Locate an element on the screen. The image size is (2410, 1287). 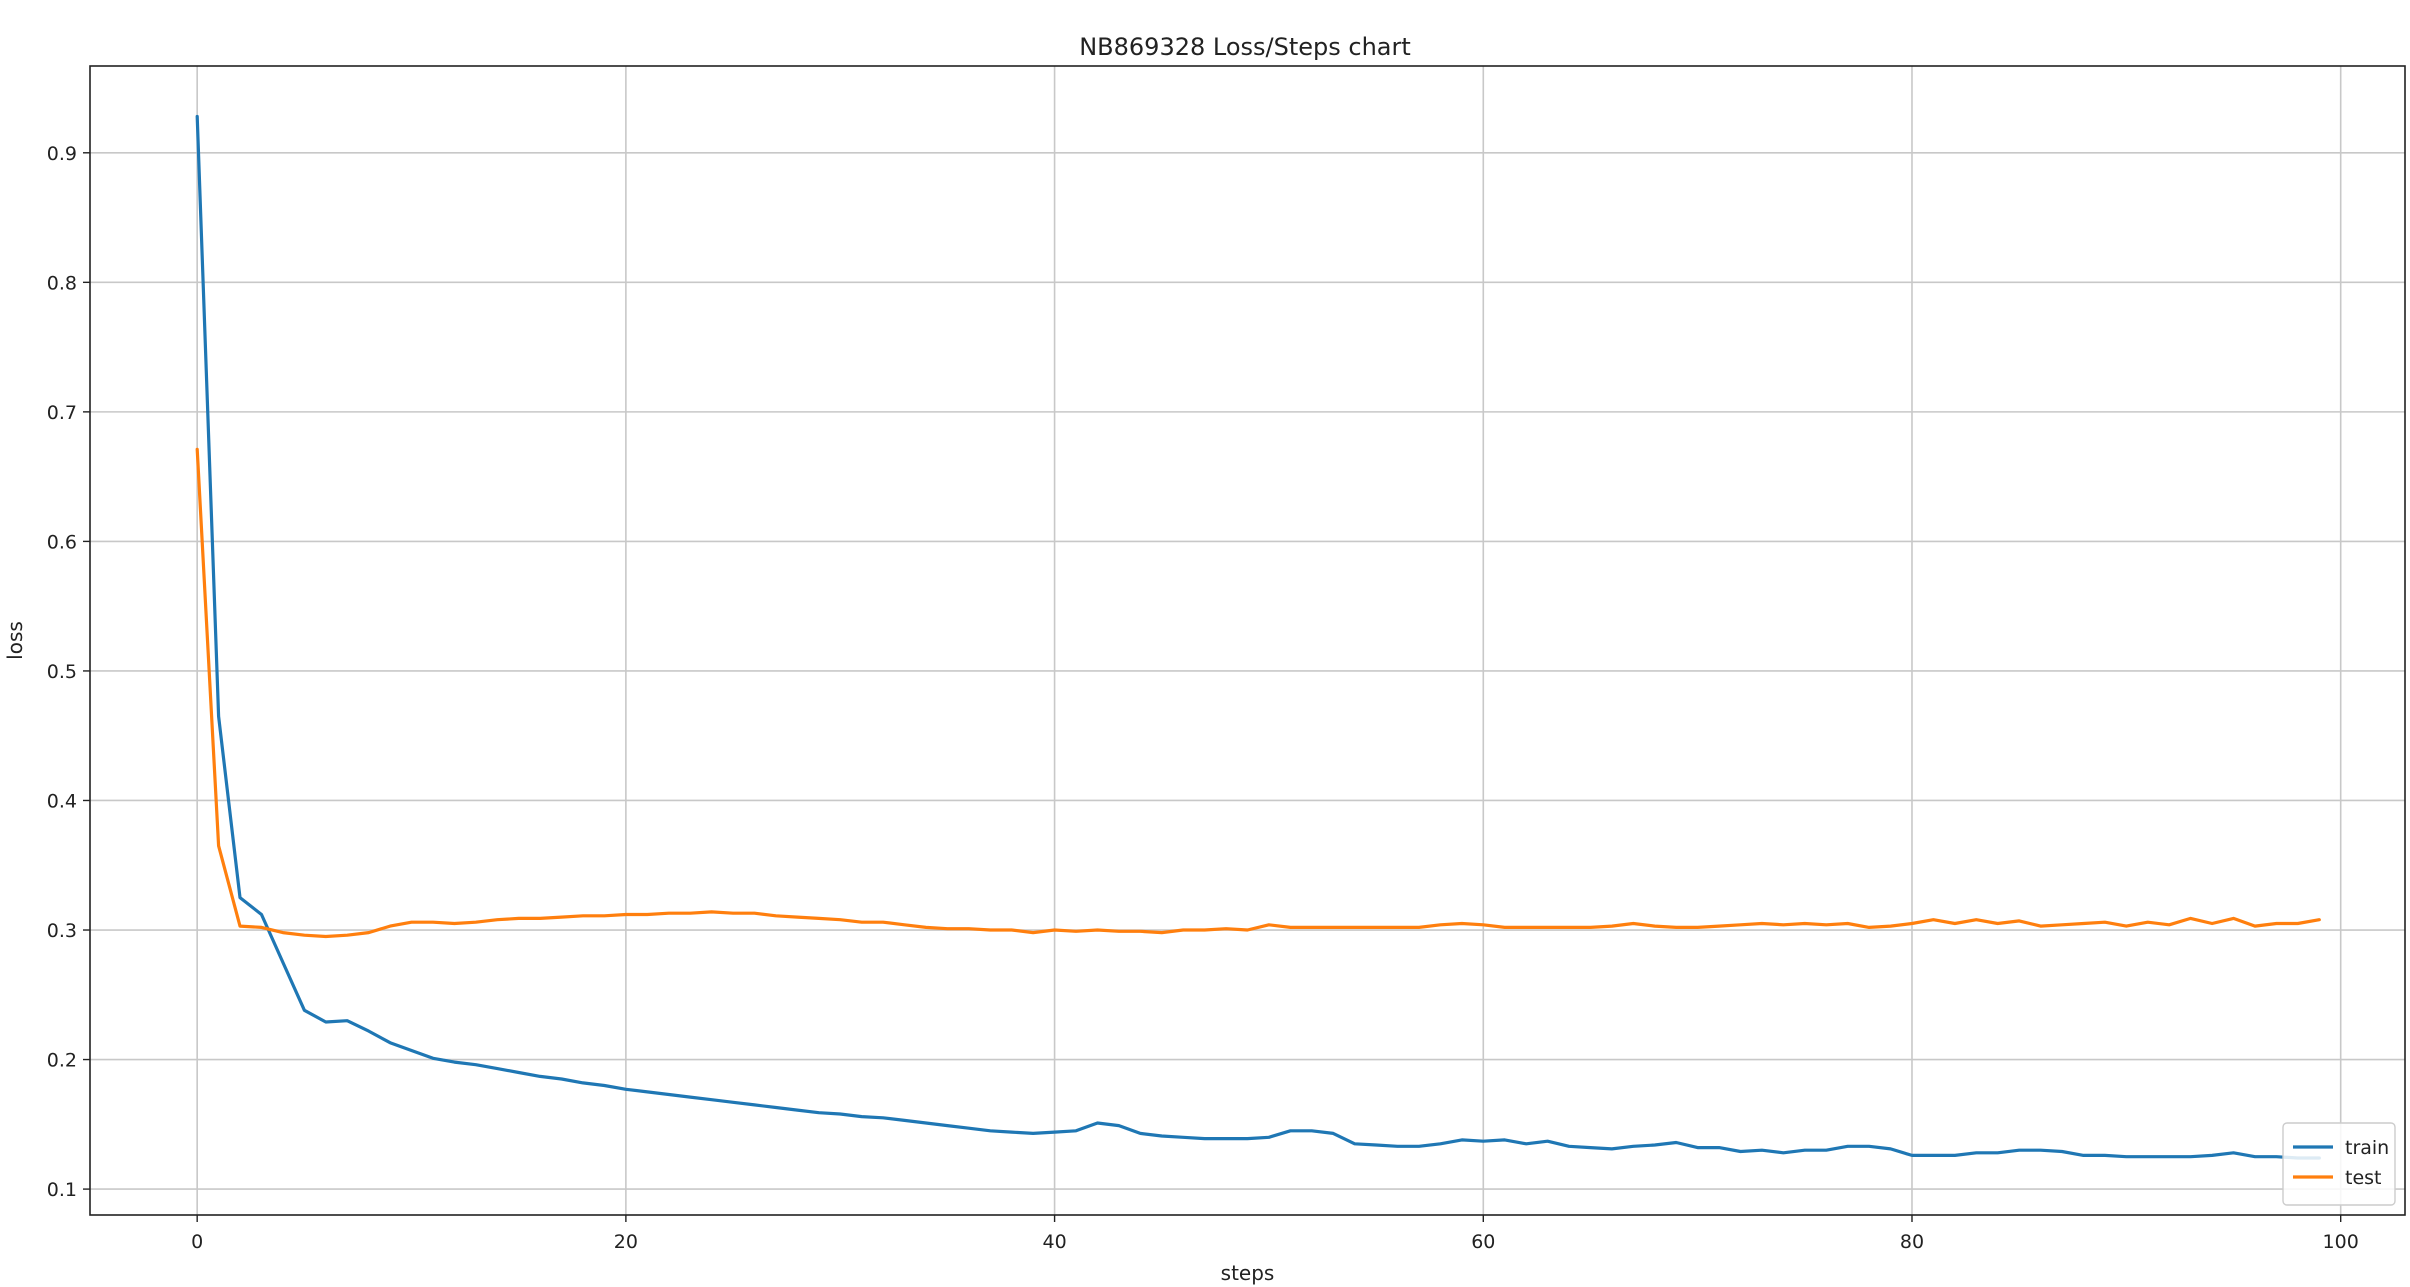
y-tick-label: 0.4 is located at coordinates (62, 801).